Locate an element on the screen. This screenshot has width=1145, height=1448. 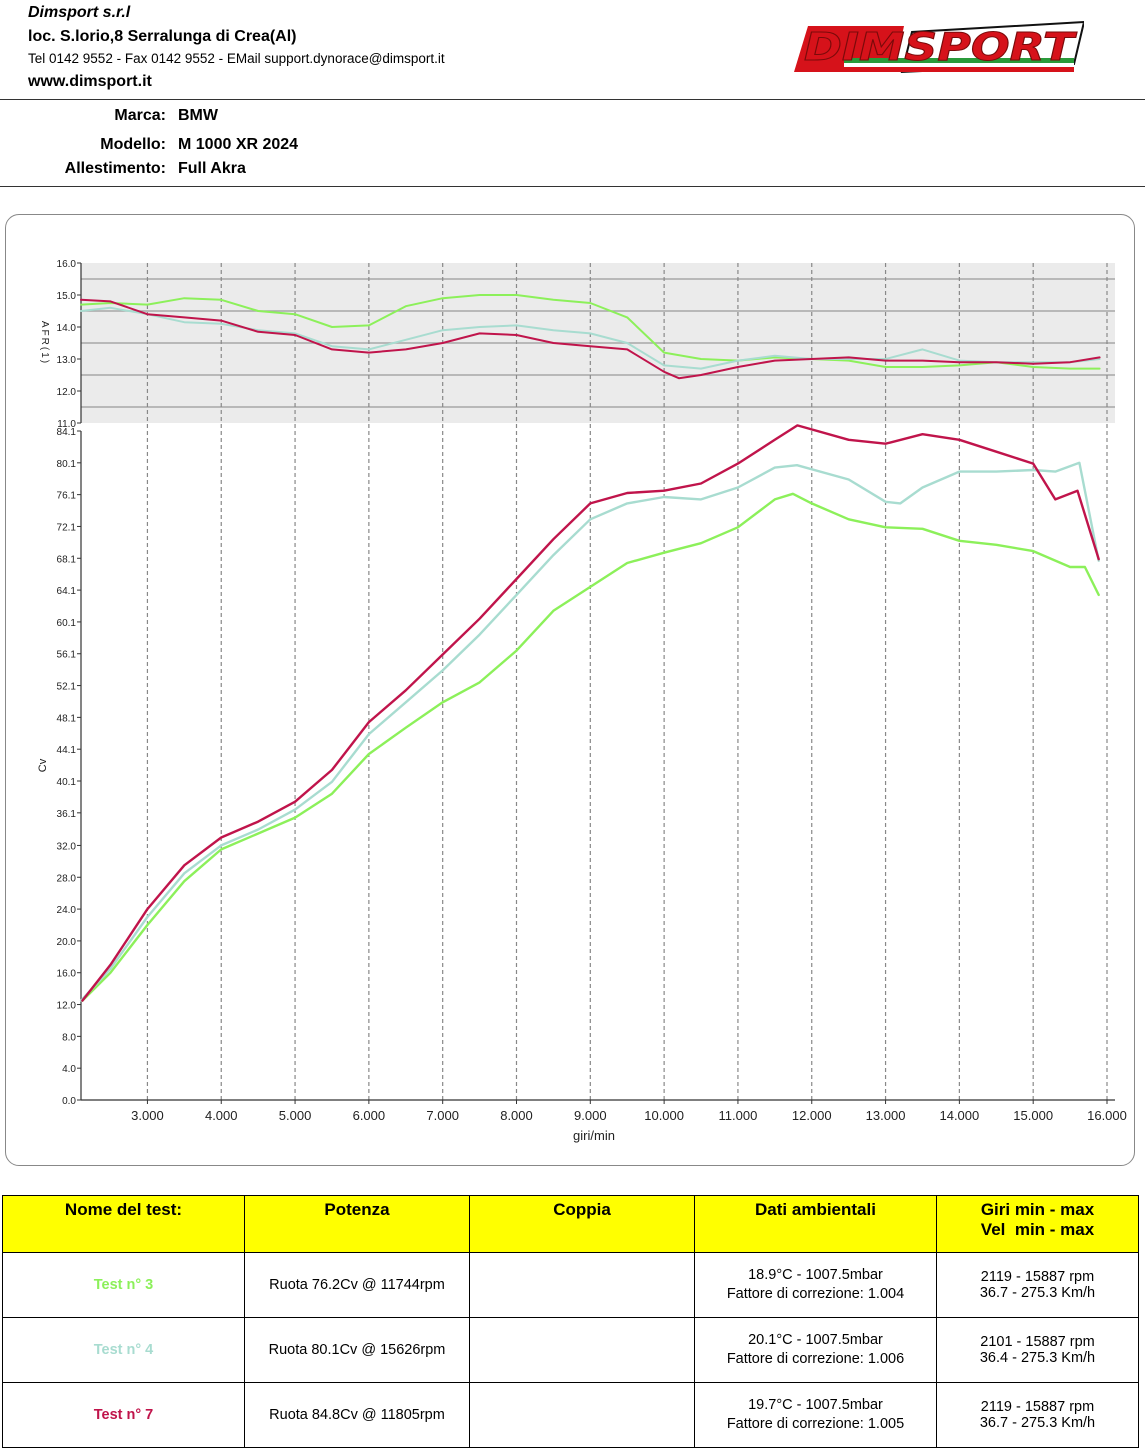
company-address: loc. S.lorio,8 Serralunga di Crea(Al) is located at coordinates (162, 36).